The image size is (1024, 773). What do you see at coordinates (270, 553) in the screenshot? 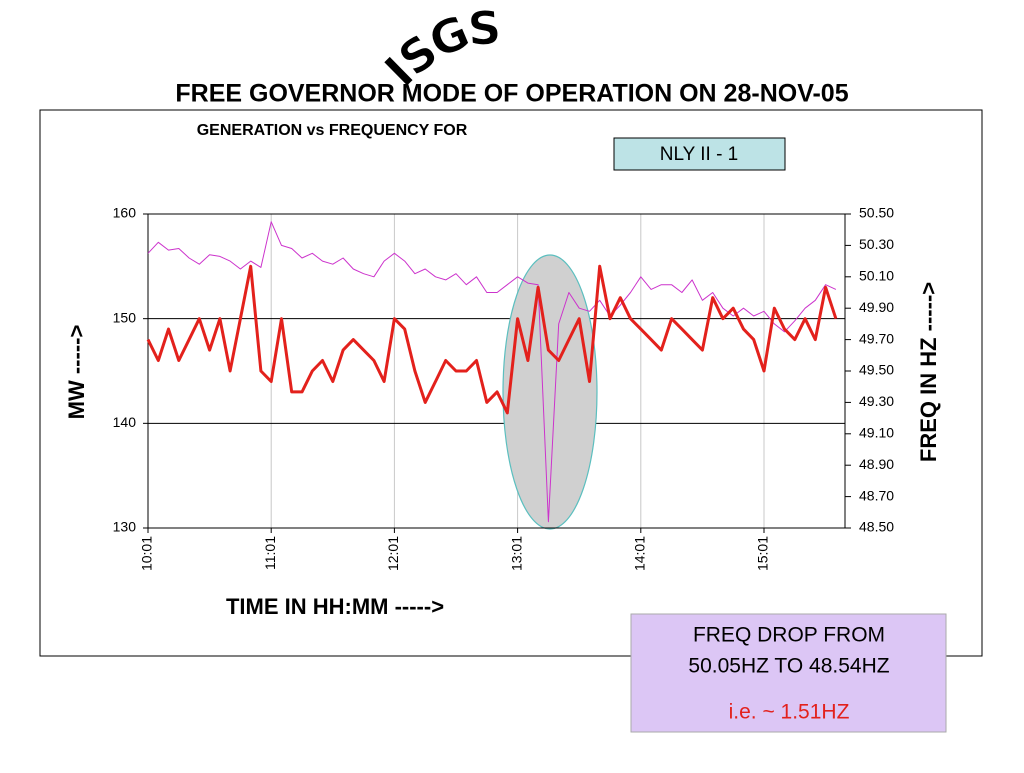
I see `x-tick-label: 11:01` at bounding box center [270, 553].